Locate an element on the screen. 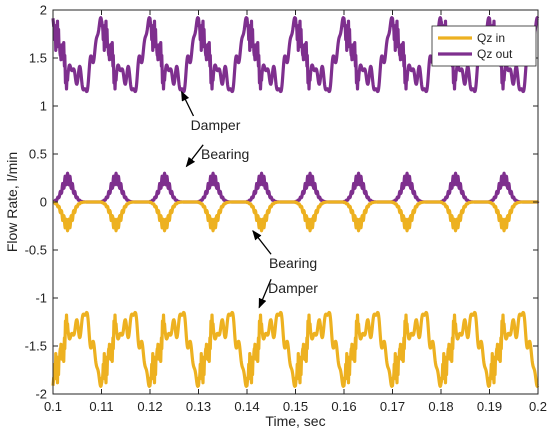 The width and height of the screenshot is (550, 435). x-axis-label: Time, sec is located at coordinates (295, 421).